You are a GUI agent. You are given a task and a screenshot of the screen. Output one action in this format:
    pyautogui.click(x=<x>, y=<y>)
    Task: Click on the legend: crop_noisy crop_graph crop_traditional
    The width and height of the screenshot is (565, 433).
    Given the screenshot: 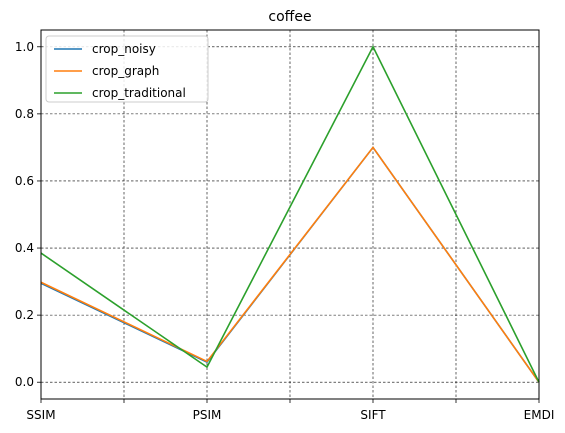 What is the action you would take?
    pyautogui.click(x=127, y=69)
    